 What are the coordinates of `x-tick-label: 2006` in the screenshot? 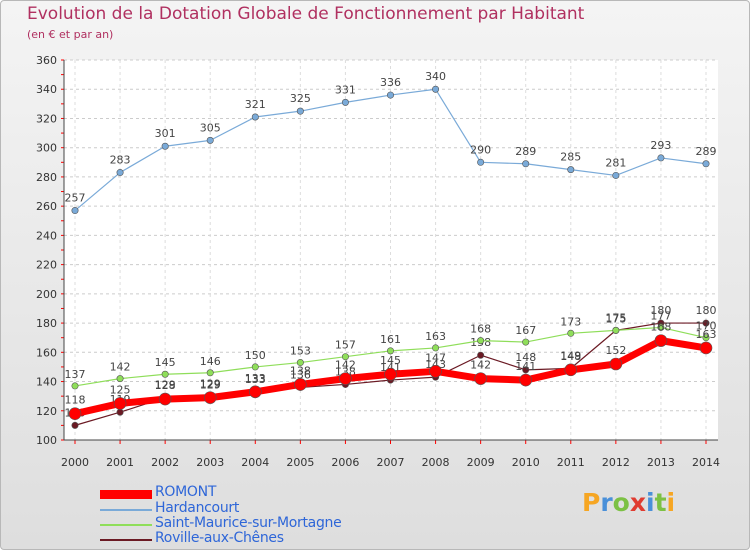 It's located at (345, 462).